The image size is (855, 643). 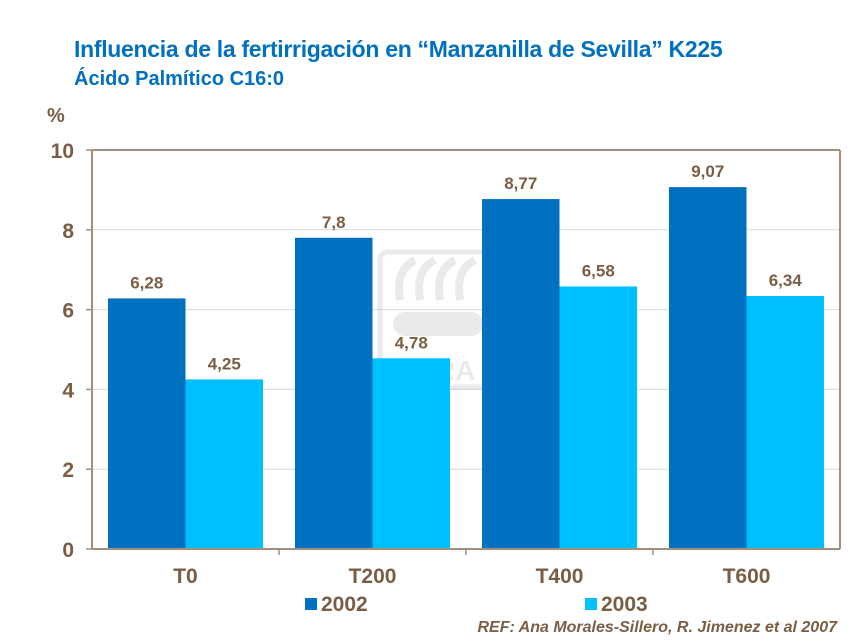 I want to click on data-label-2002-T400: 8,77, so click(x=520, y=183).